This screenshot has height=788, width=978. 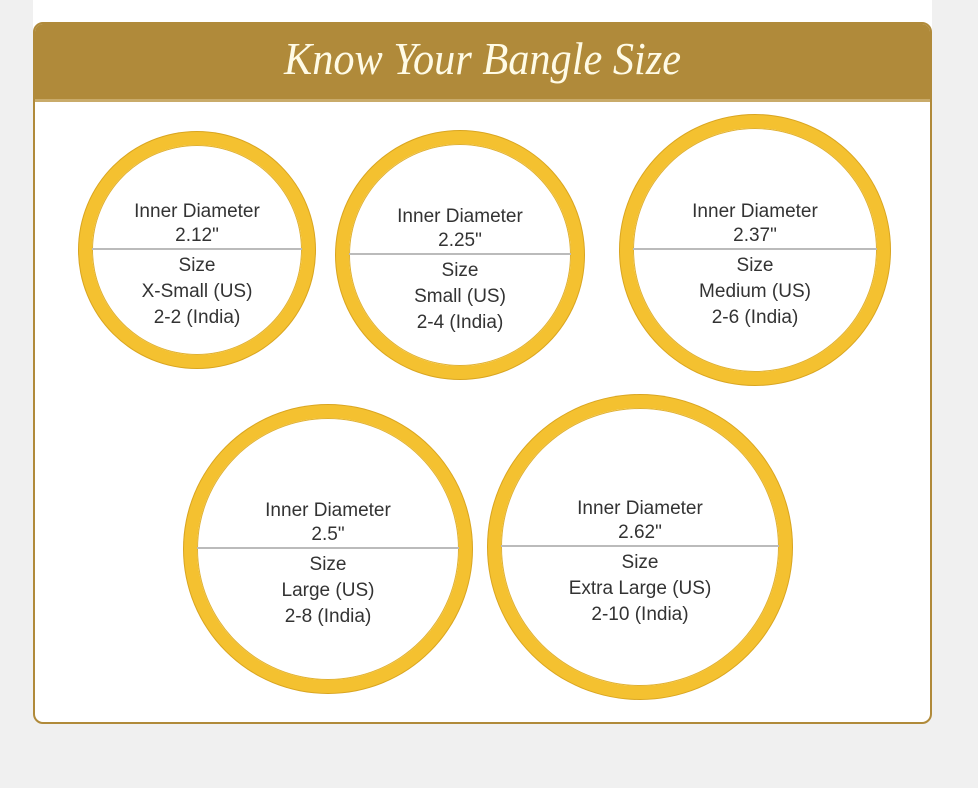 What do you see at coordinates (197, 317) in the screenshot?
I see `india-size: 2-2 (India)` at bounding box center [197, 317].